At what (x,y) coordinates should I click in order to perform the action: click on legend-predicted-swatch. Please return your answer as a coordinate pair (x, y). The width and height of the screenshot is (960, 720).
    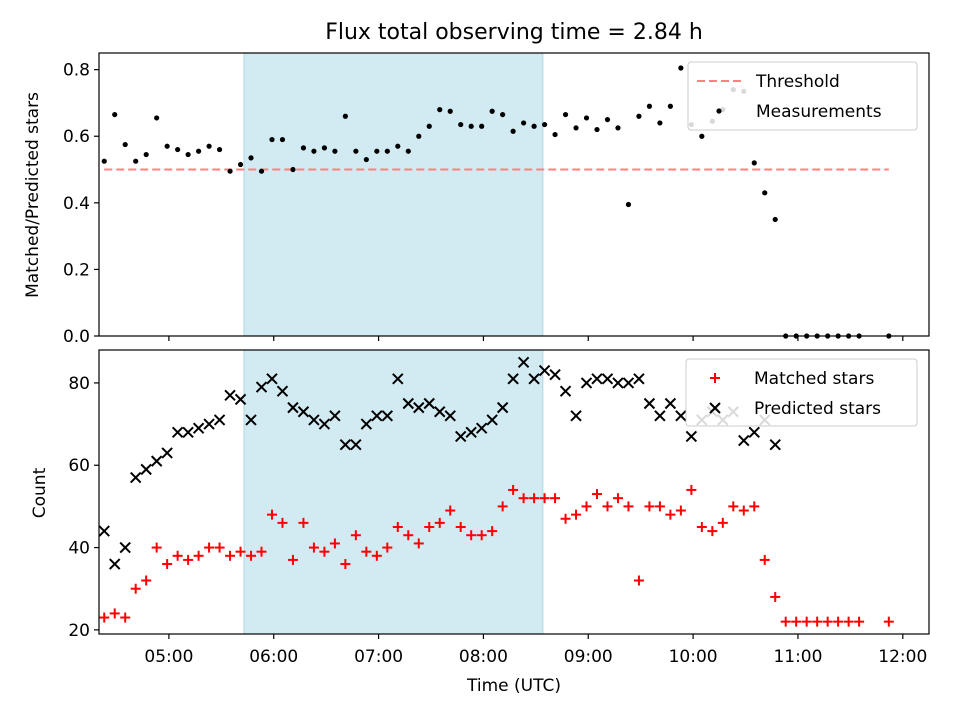
    Looking at the image, I should click on (715, 408).